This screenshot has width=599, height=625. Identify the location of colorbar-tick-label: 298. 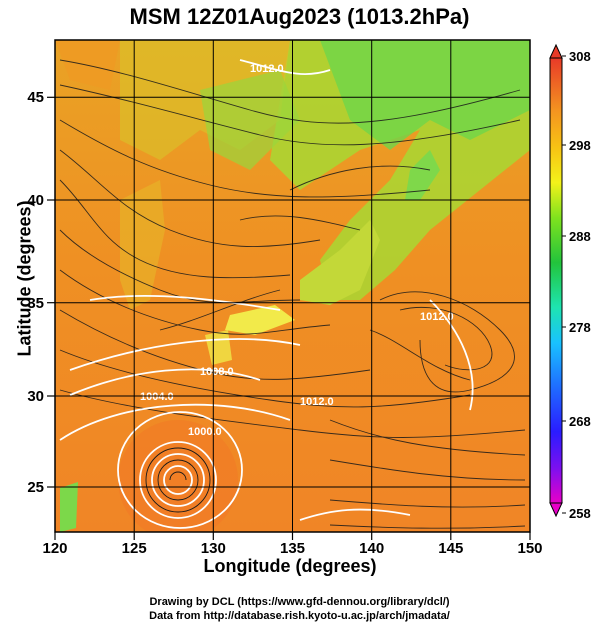
(580, 145).